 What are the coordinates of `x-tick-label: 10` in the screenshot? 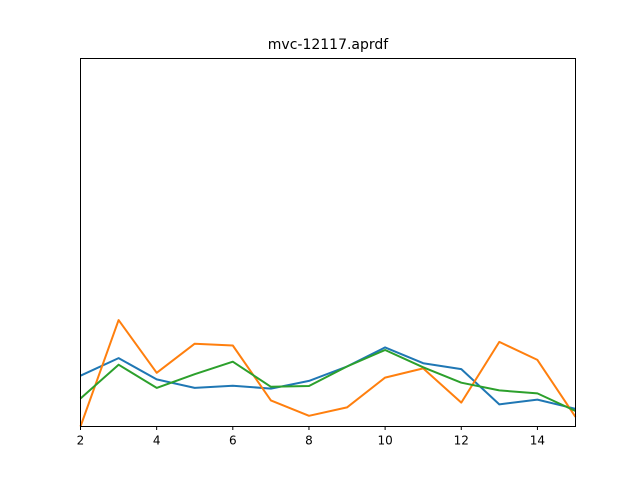 It's located at (384, 441).